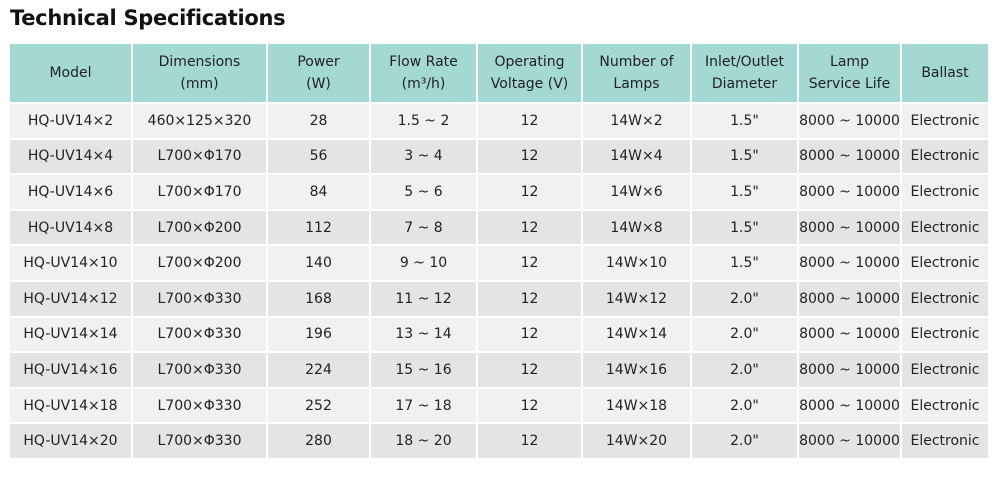 The width and height of the screenshot is (1000, 481). Describe the element at coordinates (423, 263) in the screenshot. I see `table-cell: 9 ~ 10` at that location.